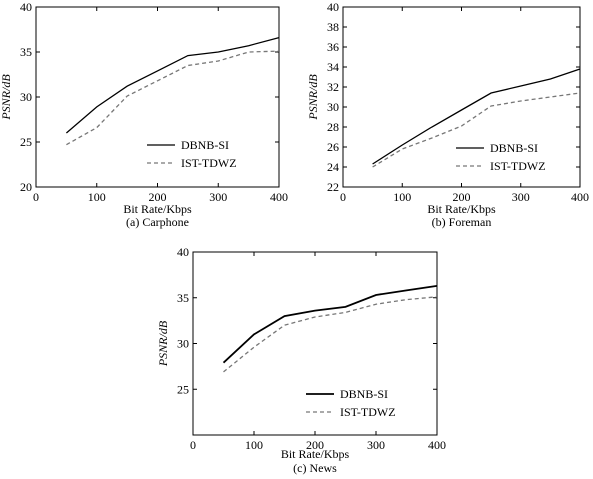 This screenshot has height=479, width=593. Describe the element at coordinates (333, 167) in the screenshot. I see `y-tick-label: 24` at that location.